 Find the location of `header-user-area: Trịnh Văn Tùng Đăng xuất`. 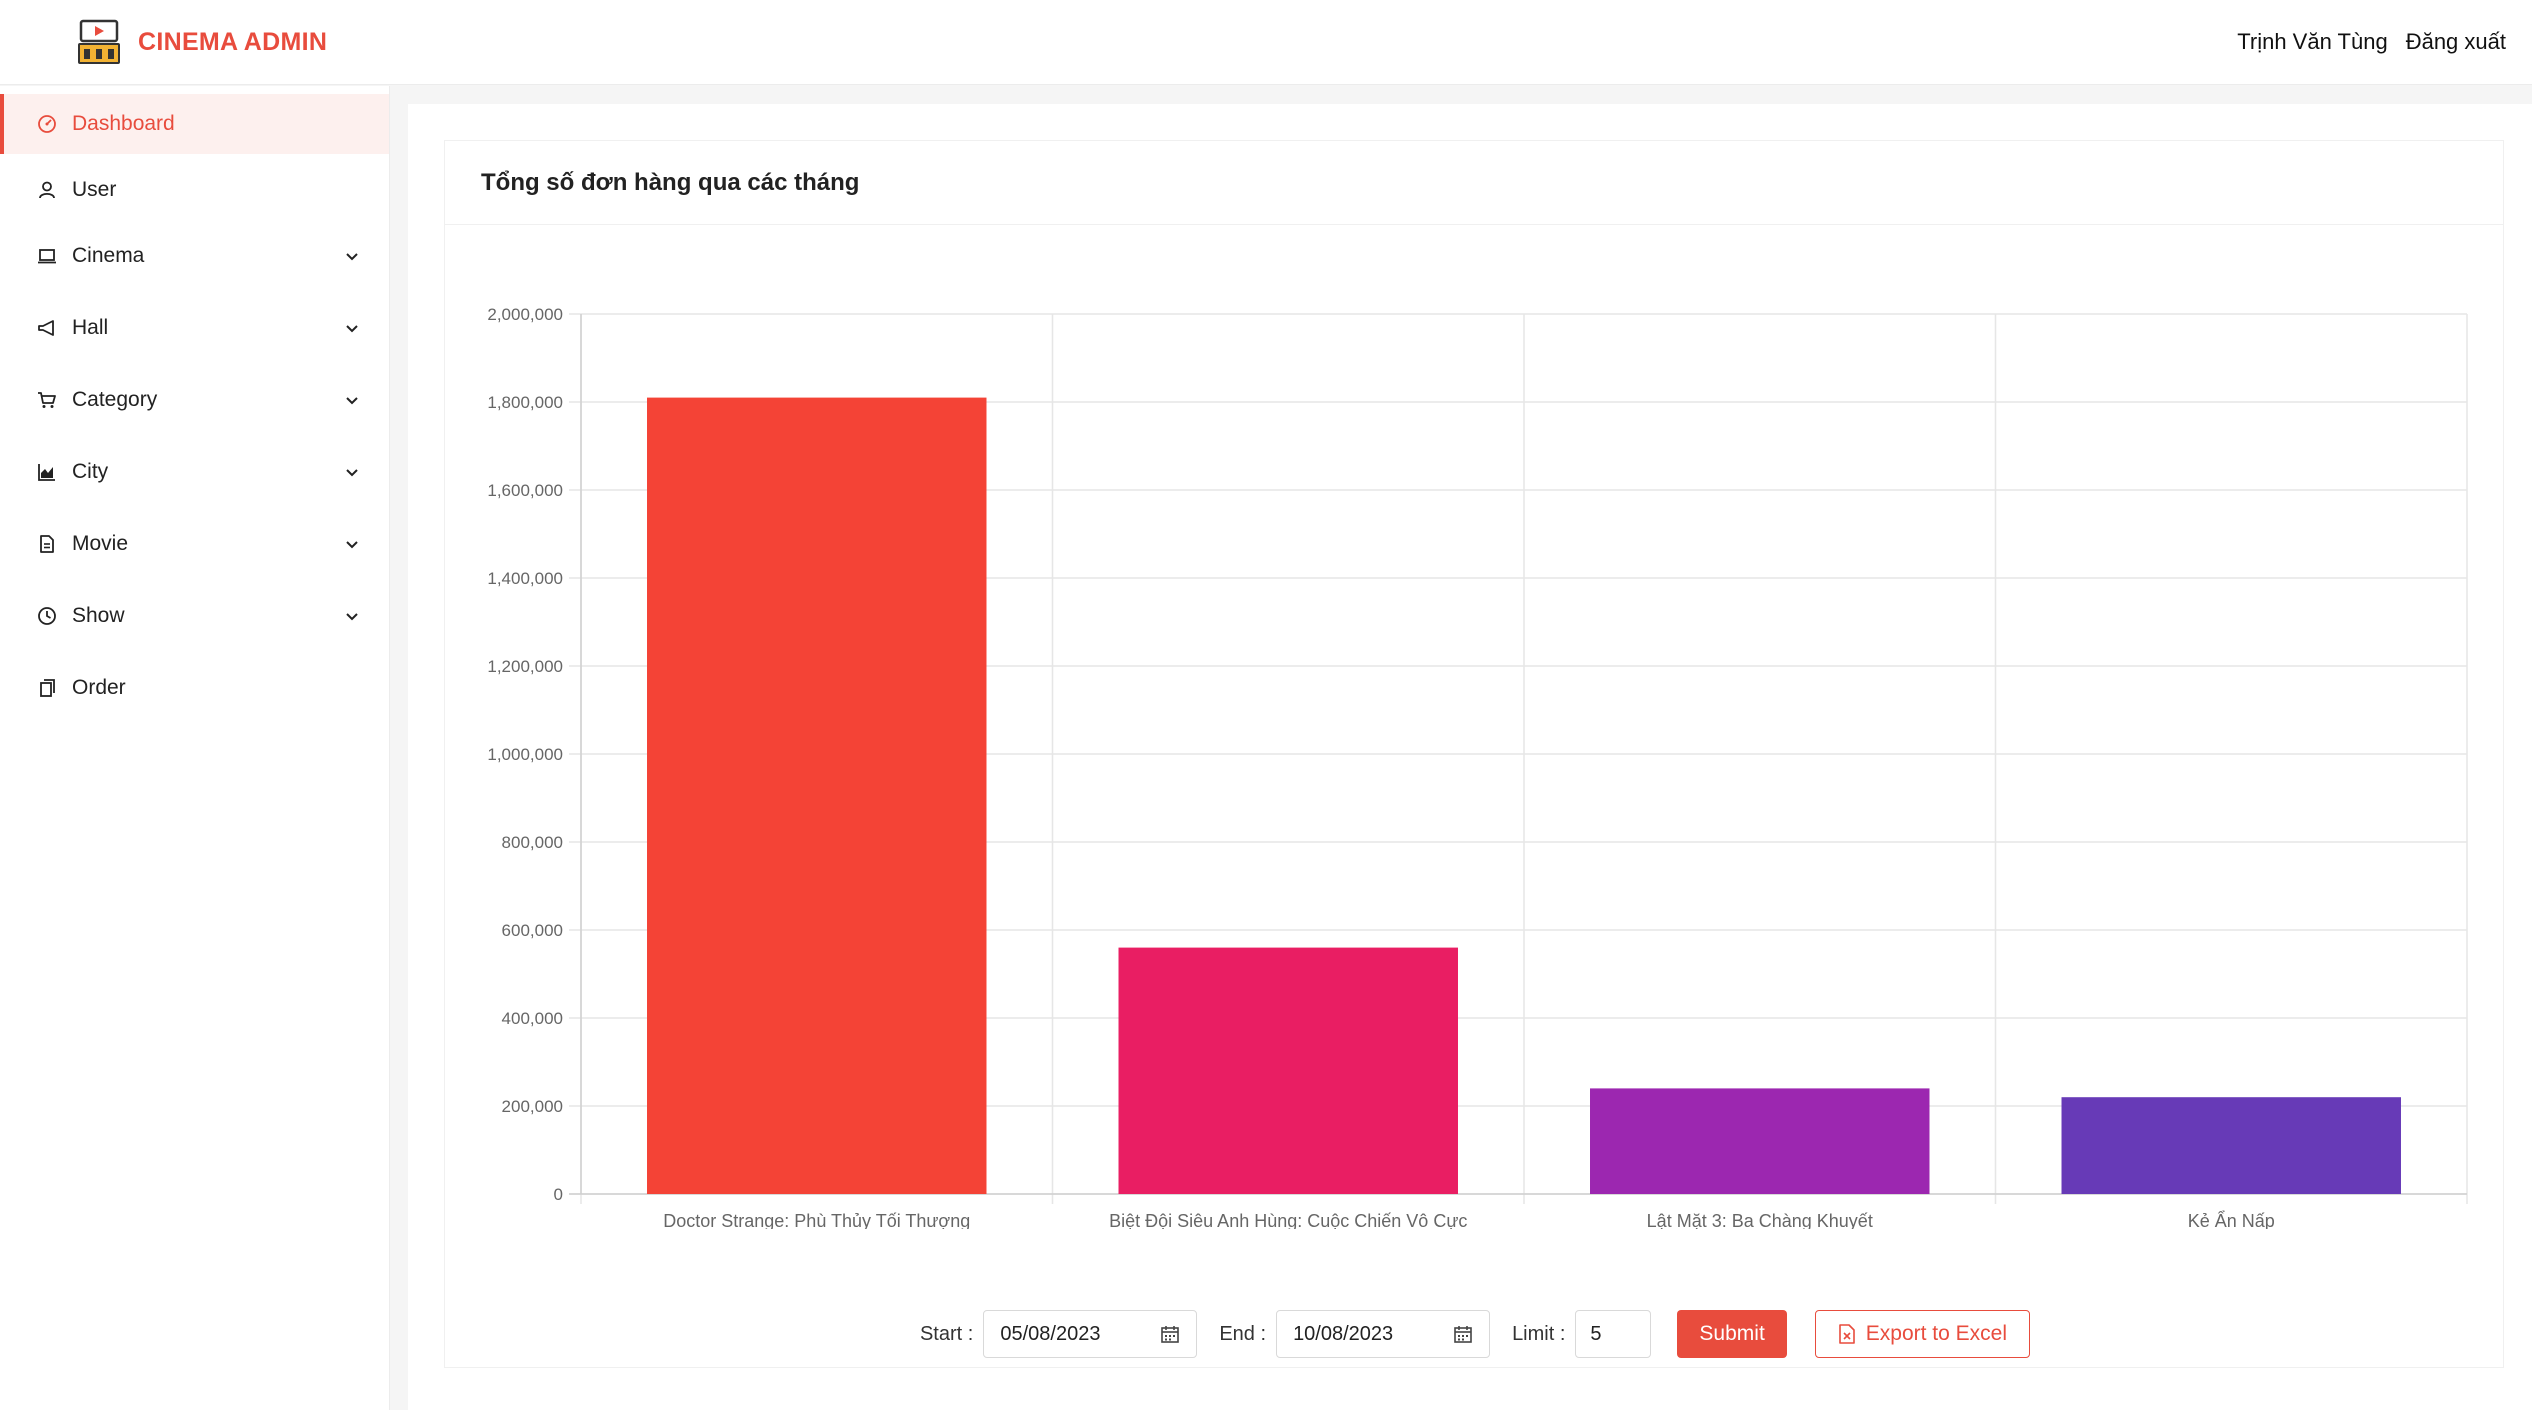

header-user-area: Trịnh Văn Tùng Đăng xuất is located at coordinates (2371, 42).